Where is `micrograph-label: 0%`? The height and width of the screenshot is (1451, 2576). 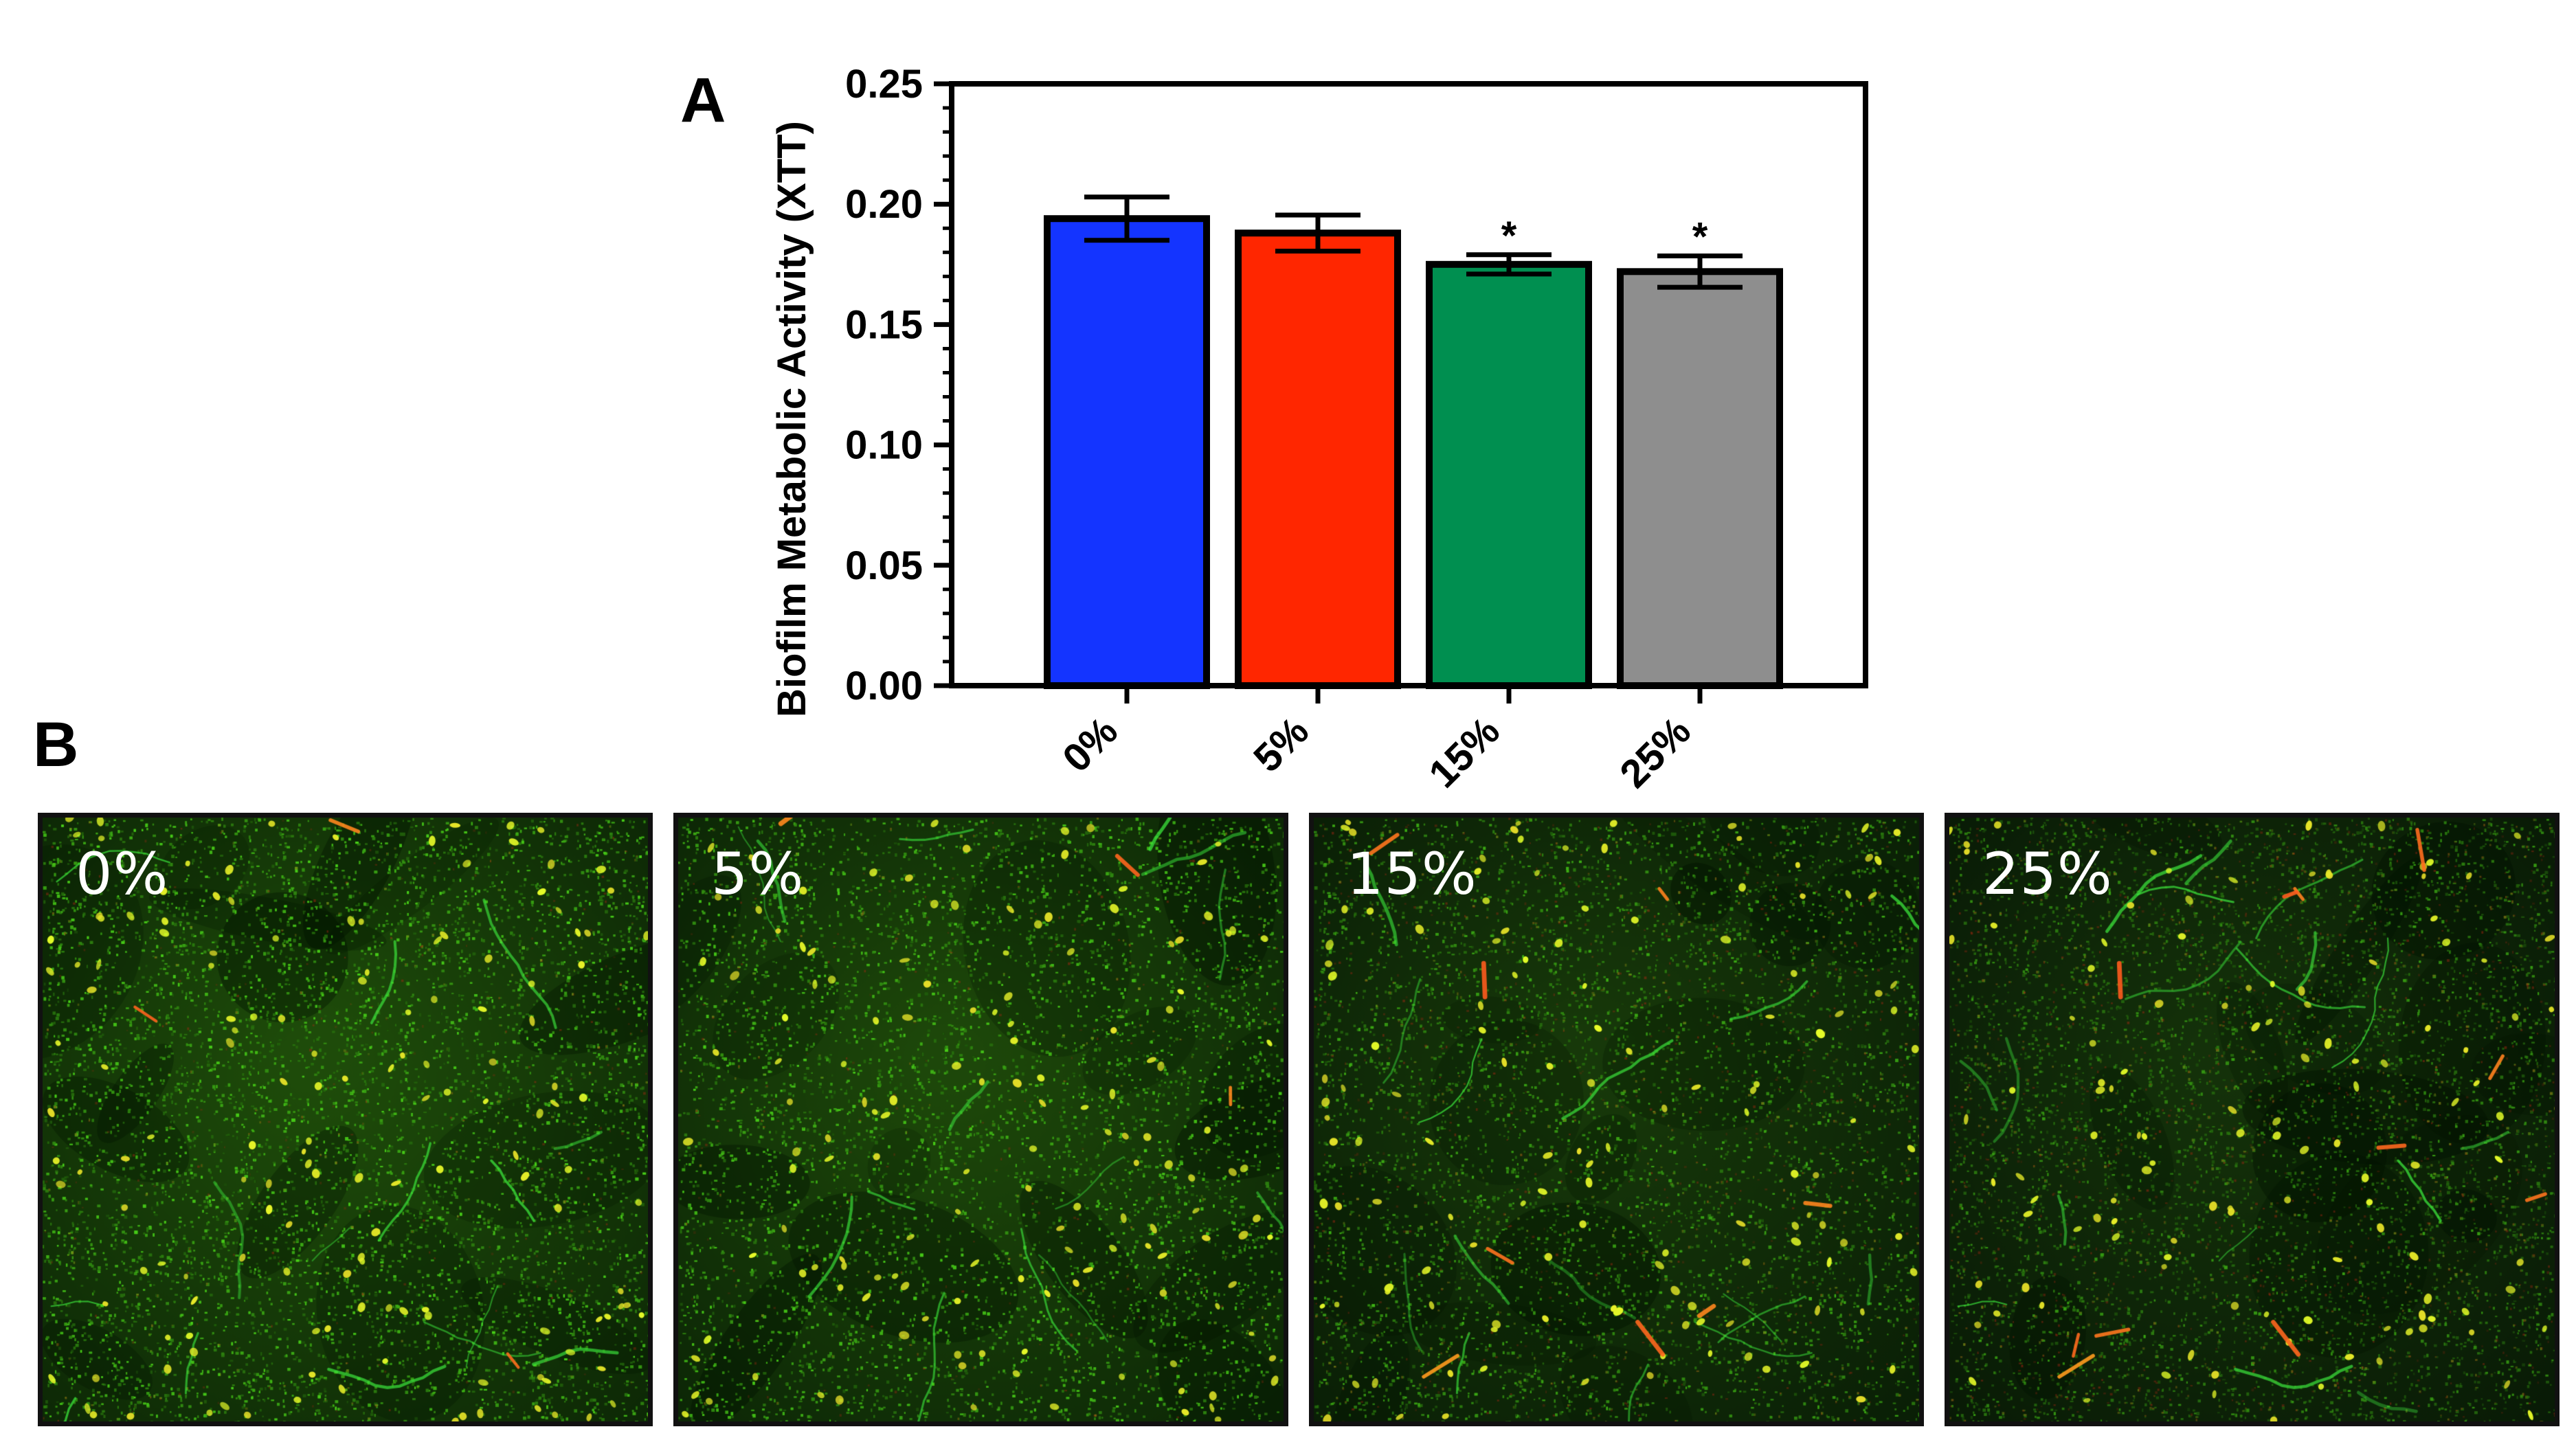
micrograph-label: 0% is located at coordinates (122, 874).